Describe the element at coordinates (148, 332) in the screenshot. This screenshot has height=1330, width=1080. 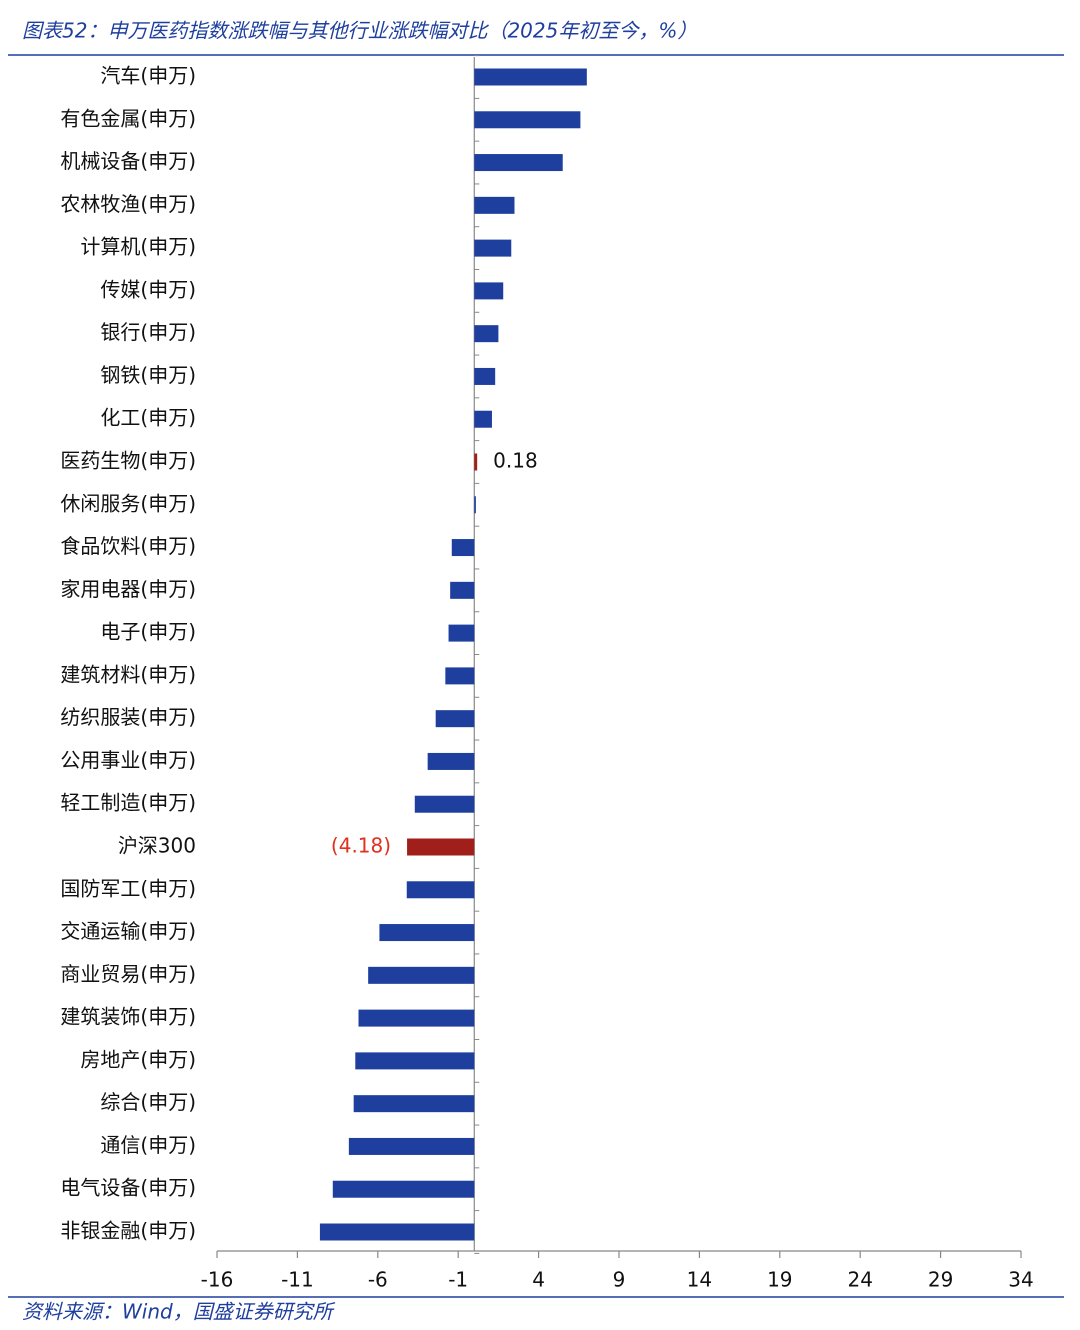
I see `y-tick-label: 银行(申万)` at that location.